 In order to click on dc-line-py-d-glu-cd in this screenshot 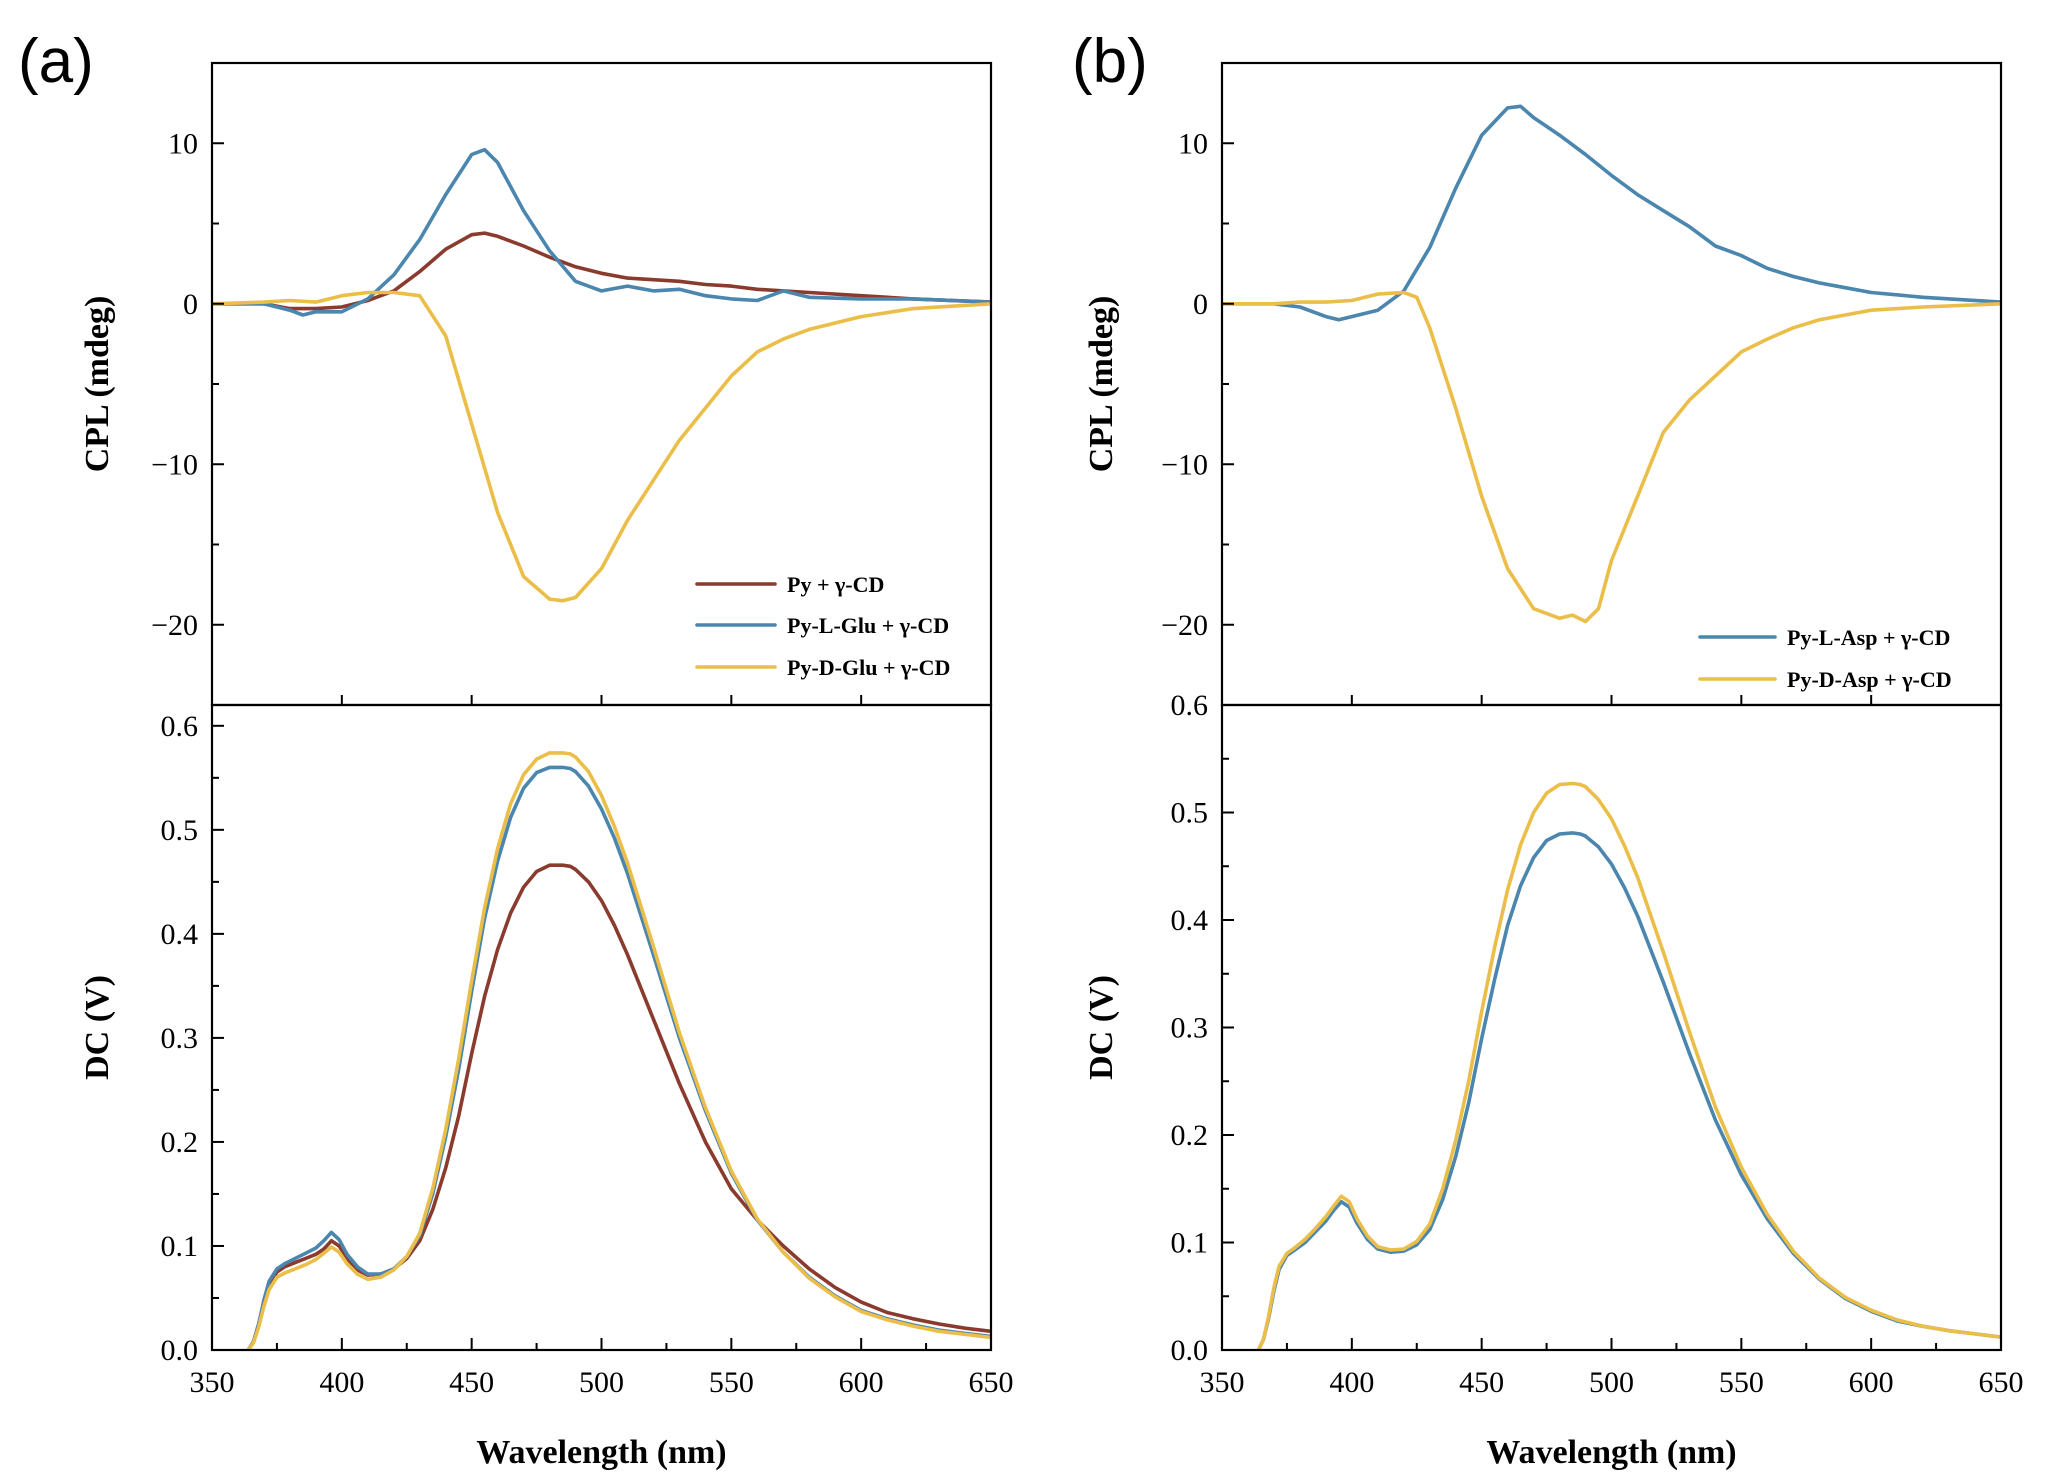, I will do `click(618, 1050)`.